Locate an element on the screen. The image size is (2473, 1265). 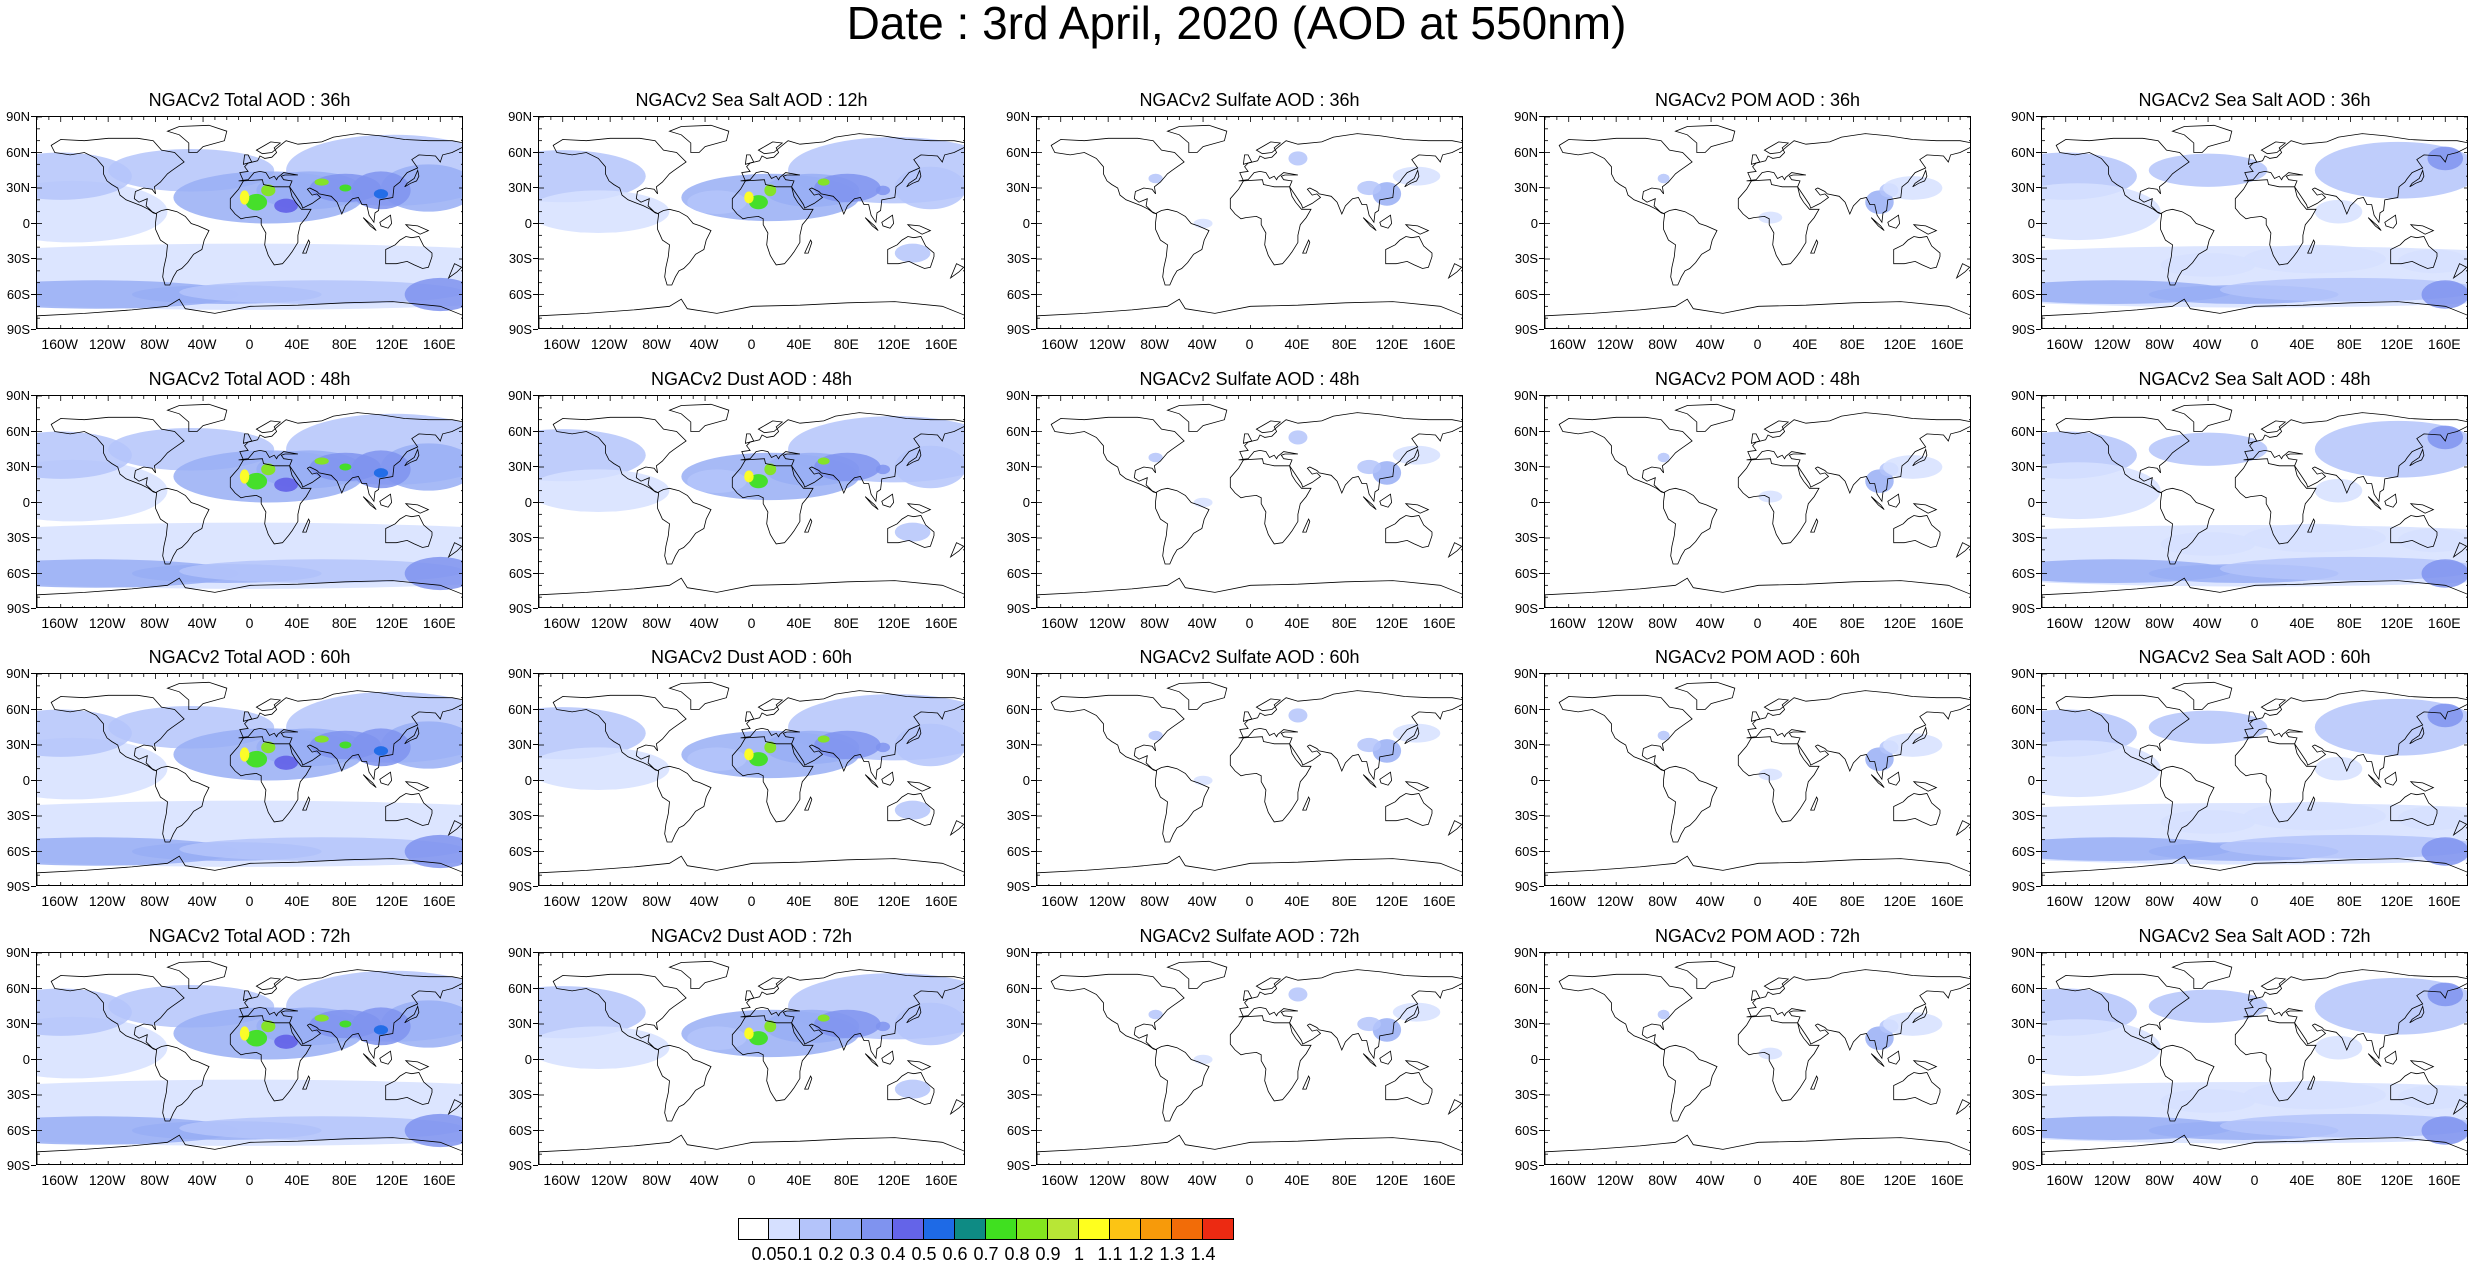
panel-title: NGACv2 Dust AOD : 48h is located at coordinates (751, 379).